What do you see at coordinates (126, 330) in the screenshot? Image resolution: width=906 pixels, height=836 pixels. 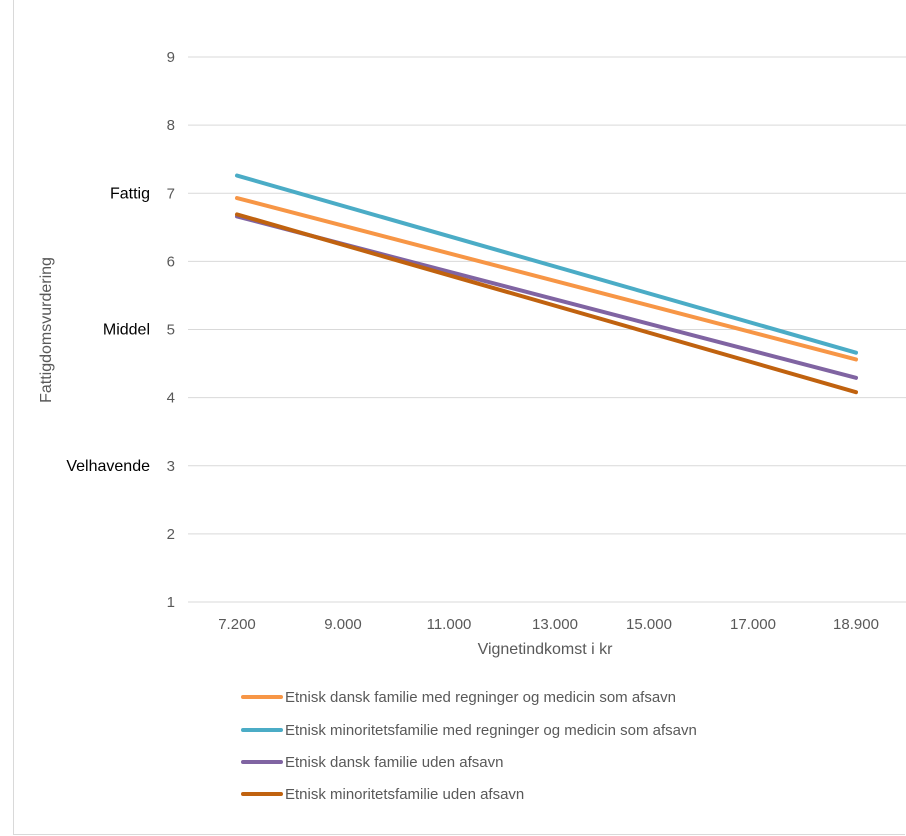 I see `side-label: Middel` at bounding box center [126, 330].